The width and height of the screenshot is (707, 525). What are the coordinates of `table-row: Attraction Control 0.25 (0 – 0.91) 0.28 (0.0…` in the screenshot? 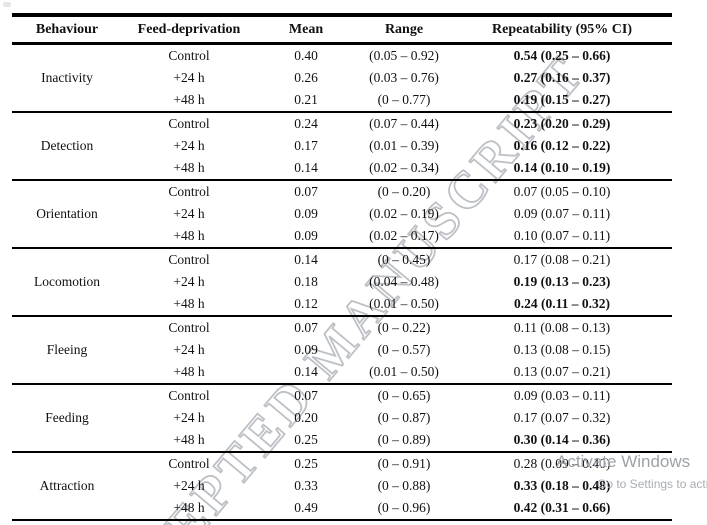 It's located at (342, 485).